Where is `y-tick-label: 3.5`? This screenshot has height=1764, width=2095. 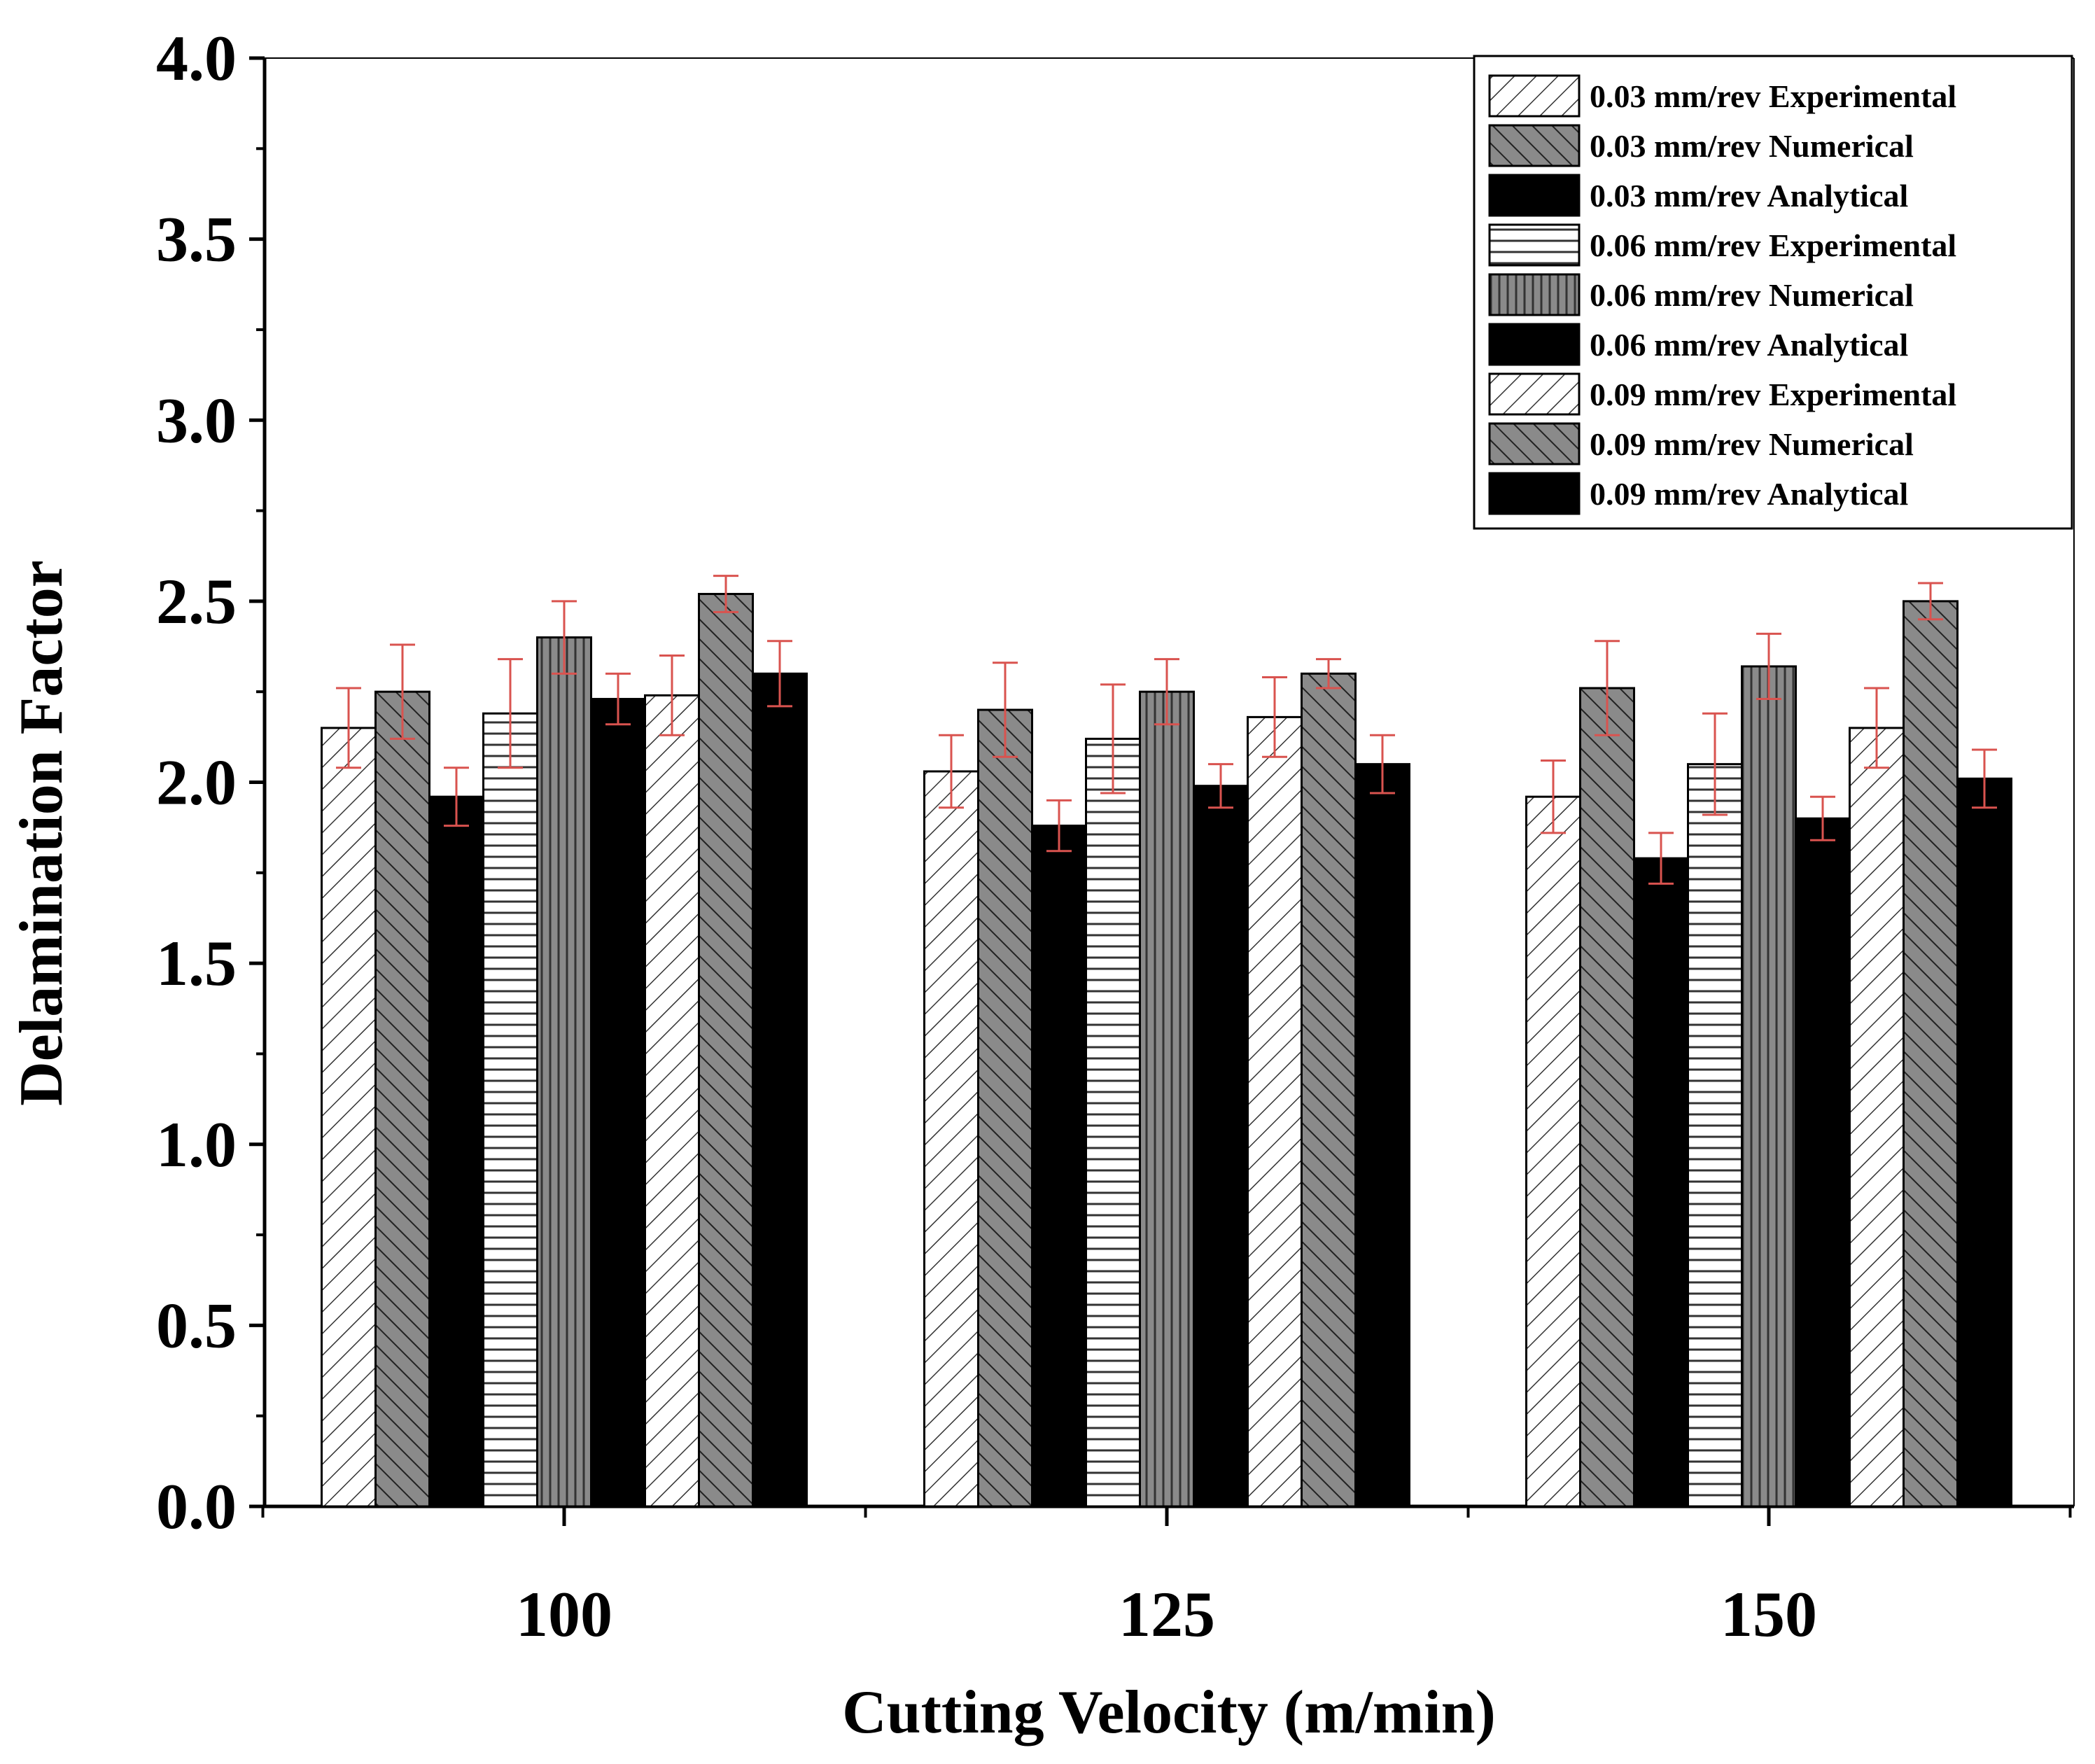
y-tick-label: 3.5 is located at coordinates (196, 239).